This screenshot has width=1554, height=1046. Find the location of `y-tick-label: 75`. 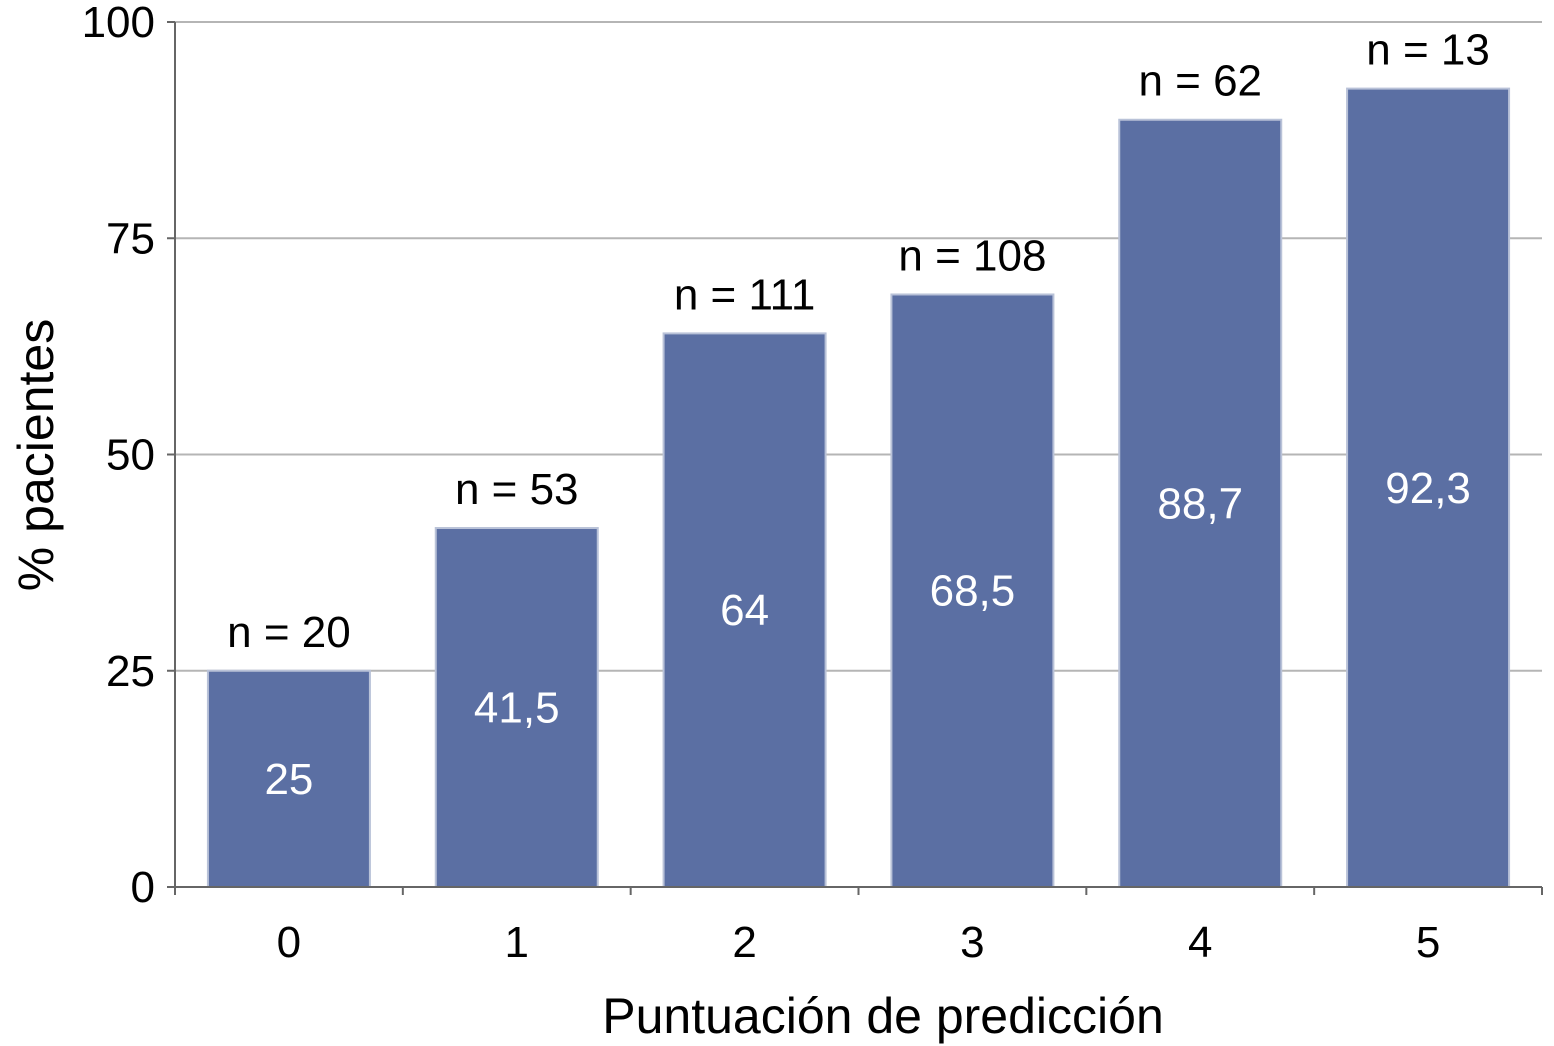

y-tick-label: 75 is located at coordinates (130, 238).